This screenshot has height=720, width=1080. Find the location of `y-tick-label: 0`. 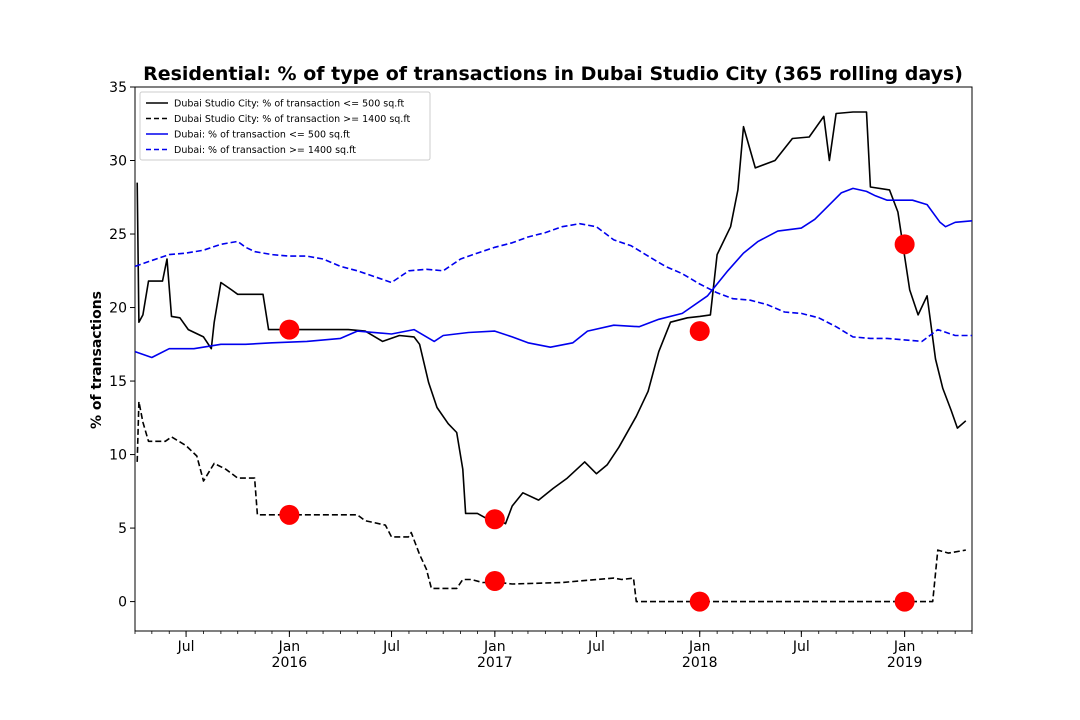

y-tick-label: 0 is located at coordinates (122, 603).